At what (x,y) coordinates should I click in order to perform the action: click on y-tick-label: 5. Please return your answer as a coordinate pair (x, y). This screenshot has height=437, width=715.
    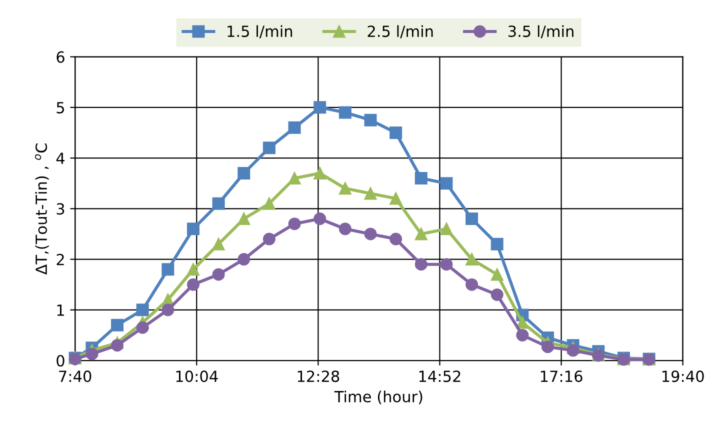
    Looking at the image, I should click on (60, 108).